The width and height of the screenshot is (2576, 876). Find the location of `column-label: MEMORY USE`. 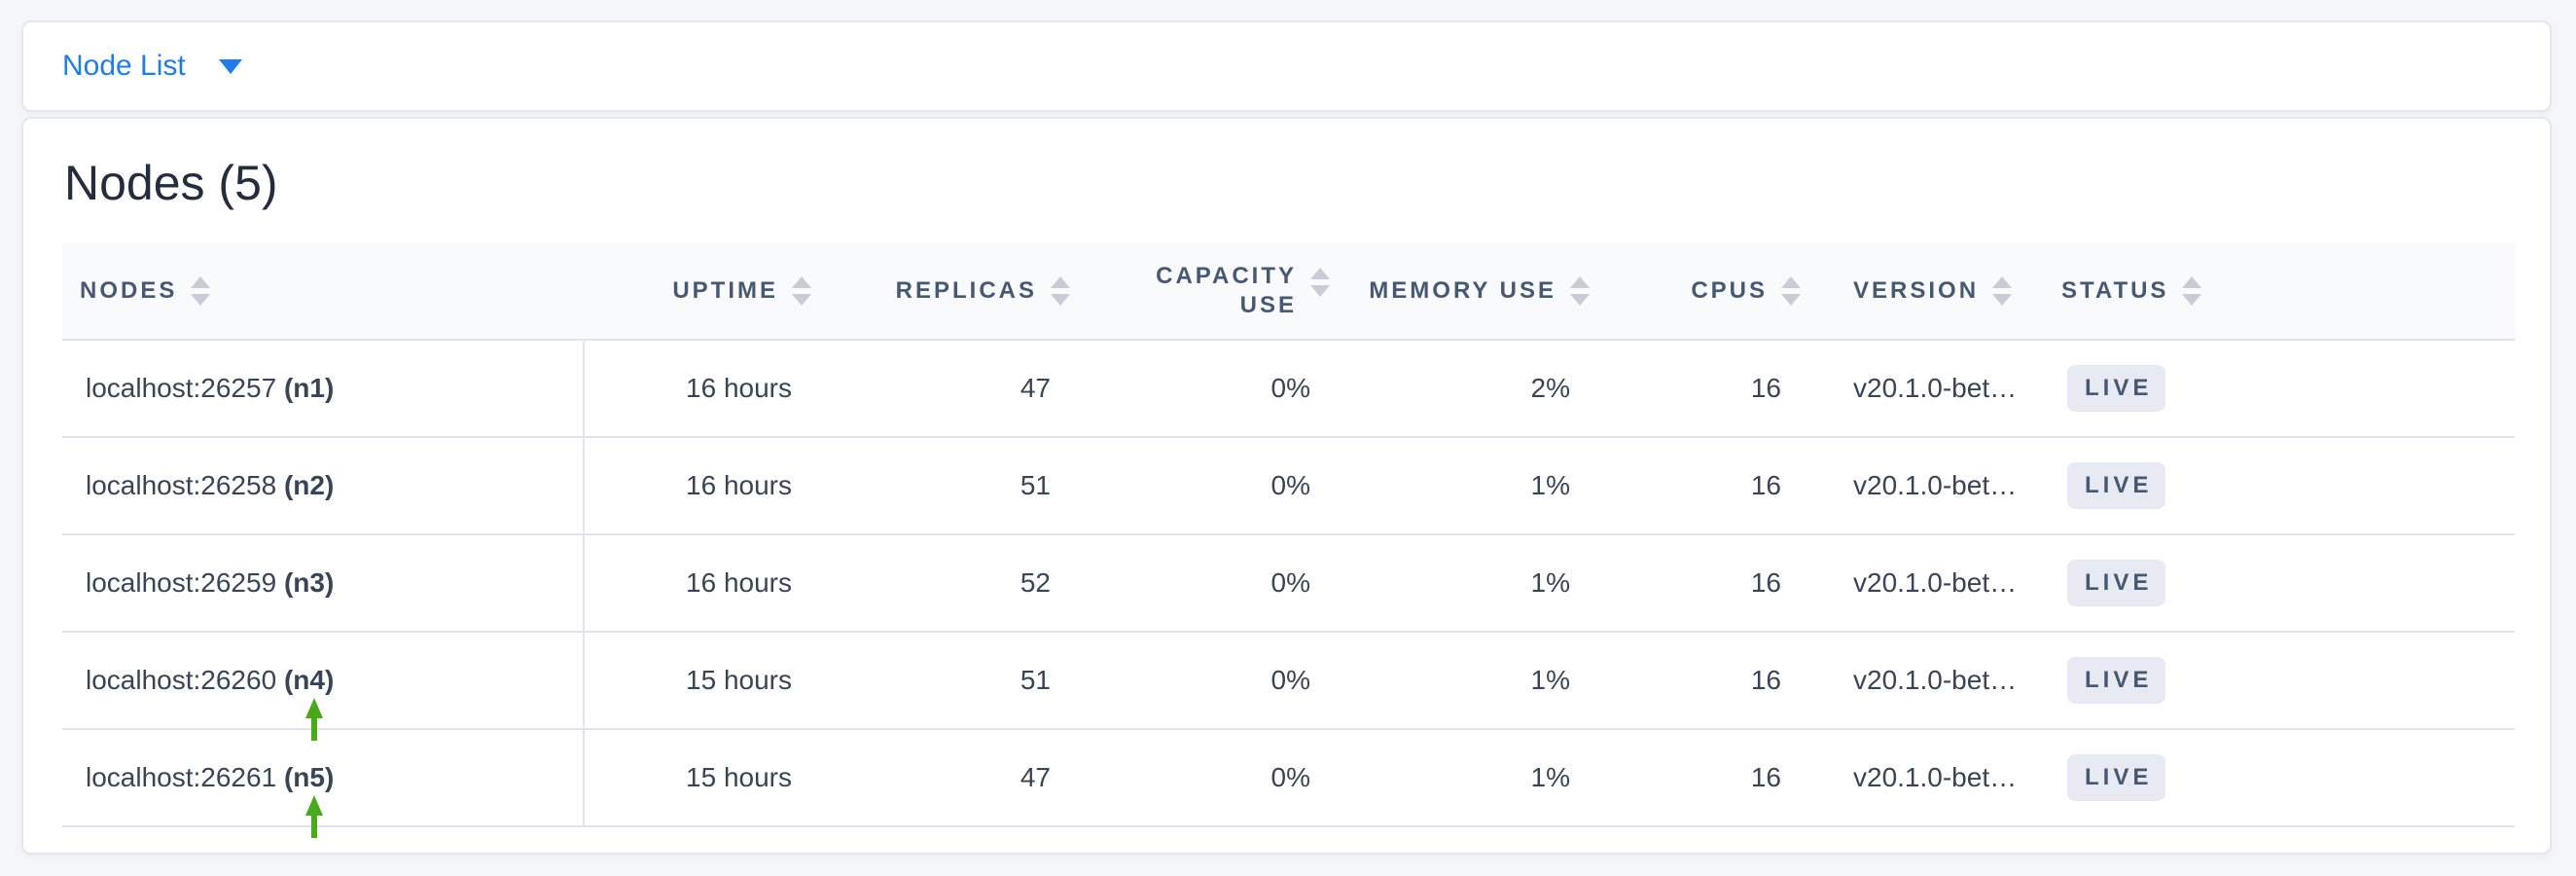

column-label: MEMORY USE is located at coordinates (1462, 291).